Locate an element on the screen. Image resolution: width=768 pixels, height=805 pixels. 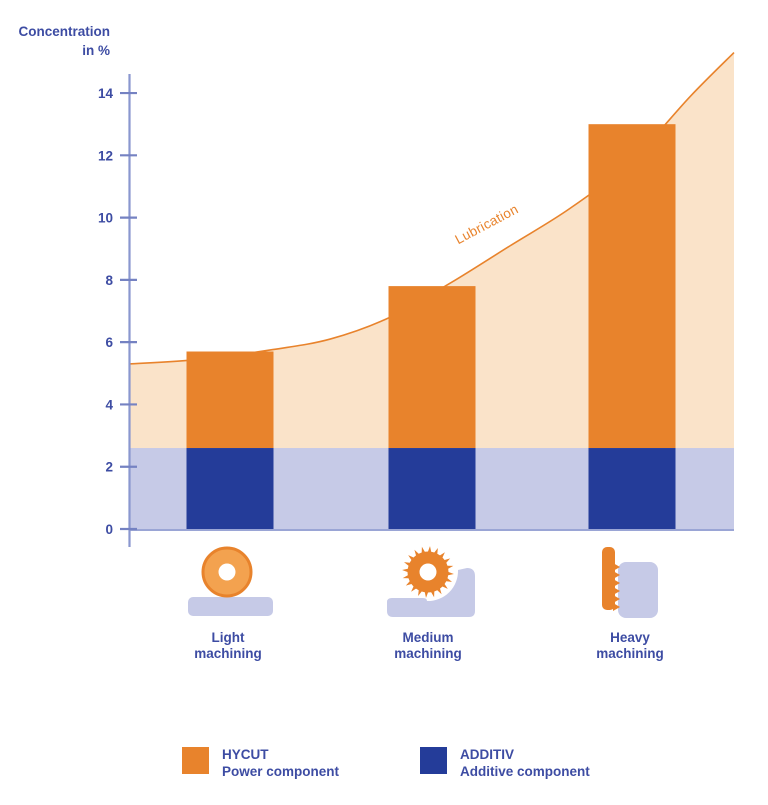
y-axis-title-line1: Concentration is located at coordinates (64, 31).